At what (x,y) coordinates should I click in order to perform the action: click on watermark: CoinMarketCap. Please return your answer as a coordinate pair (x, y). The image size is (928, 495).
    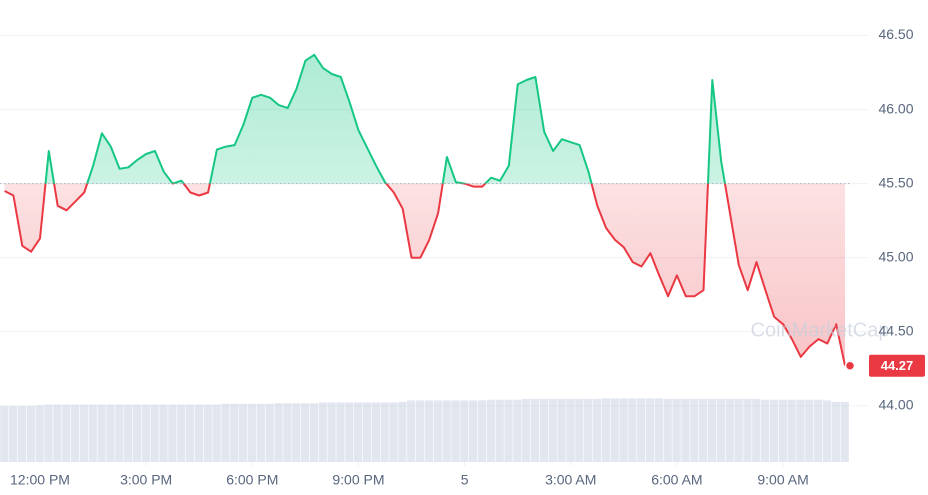
    Looking at the image, I should click on (820, 330).